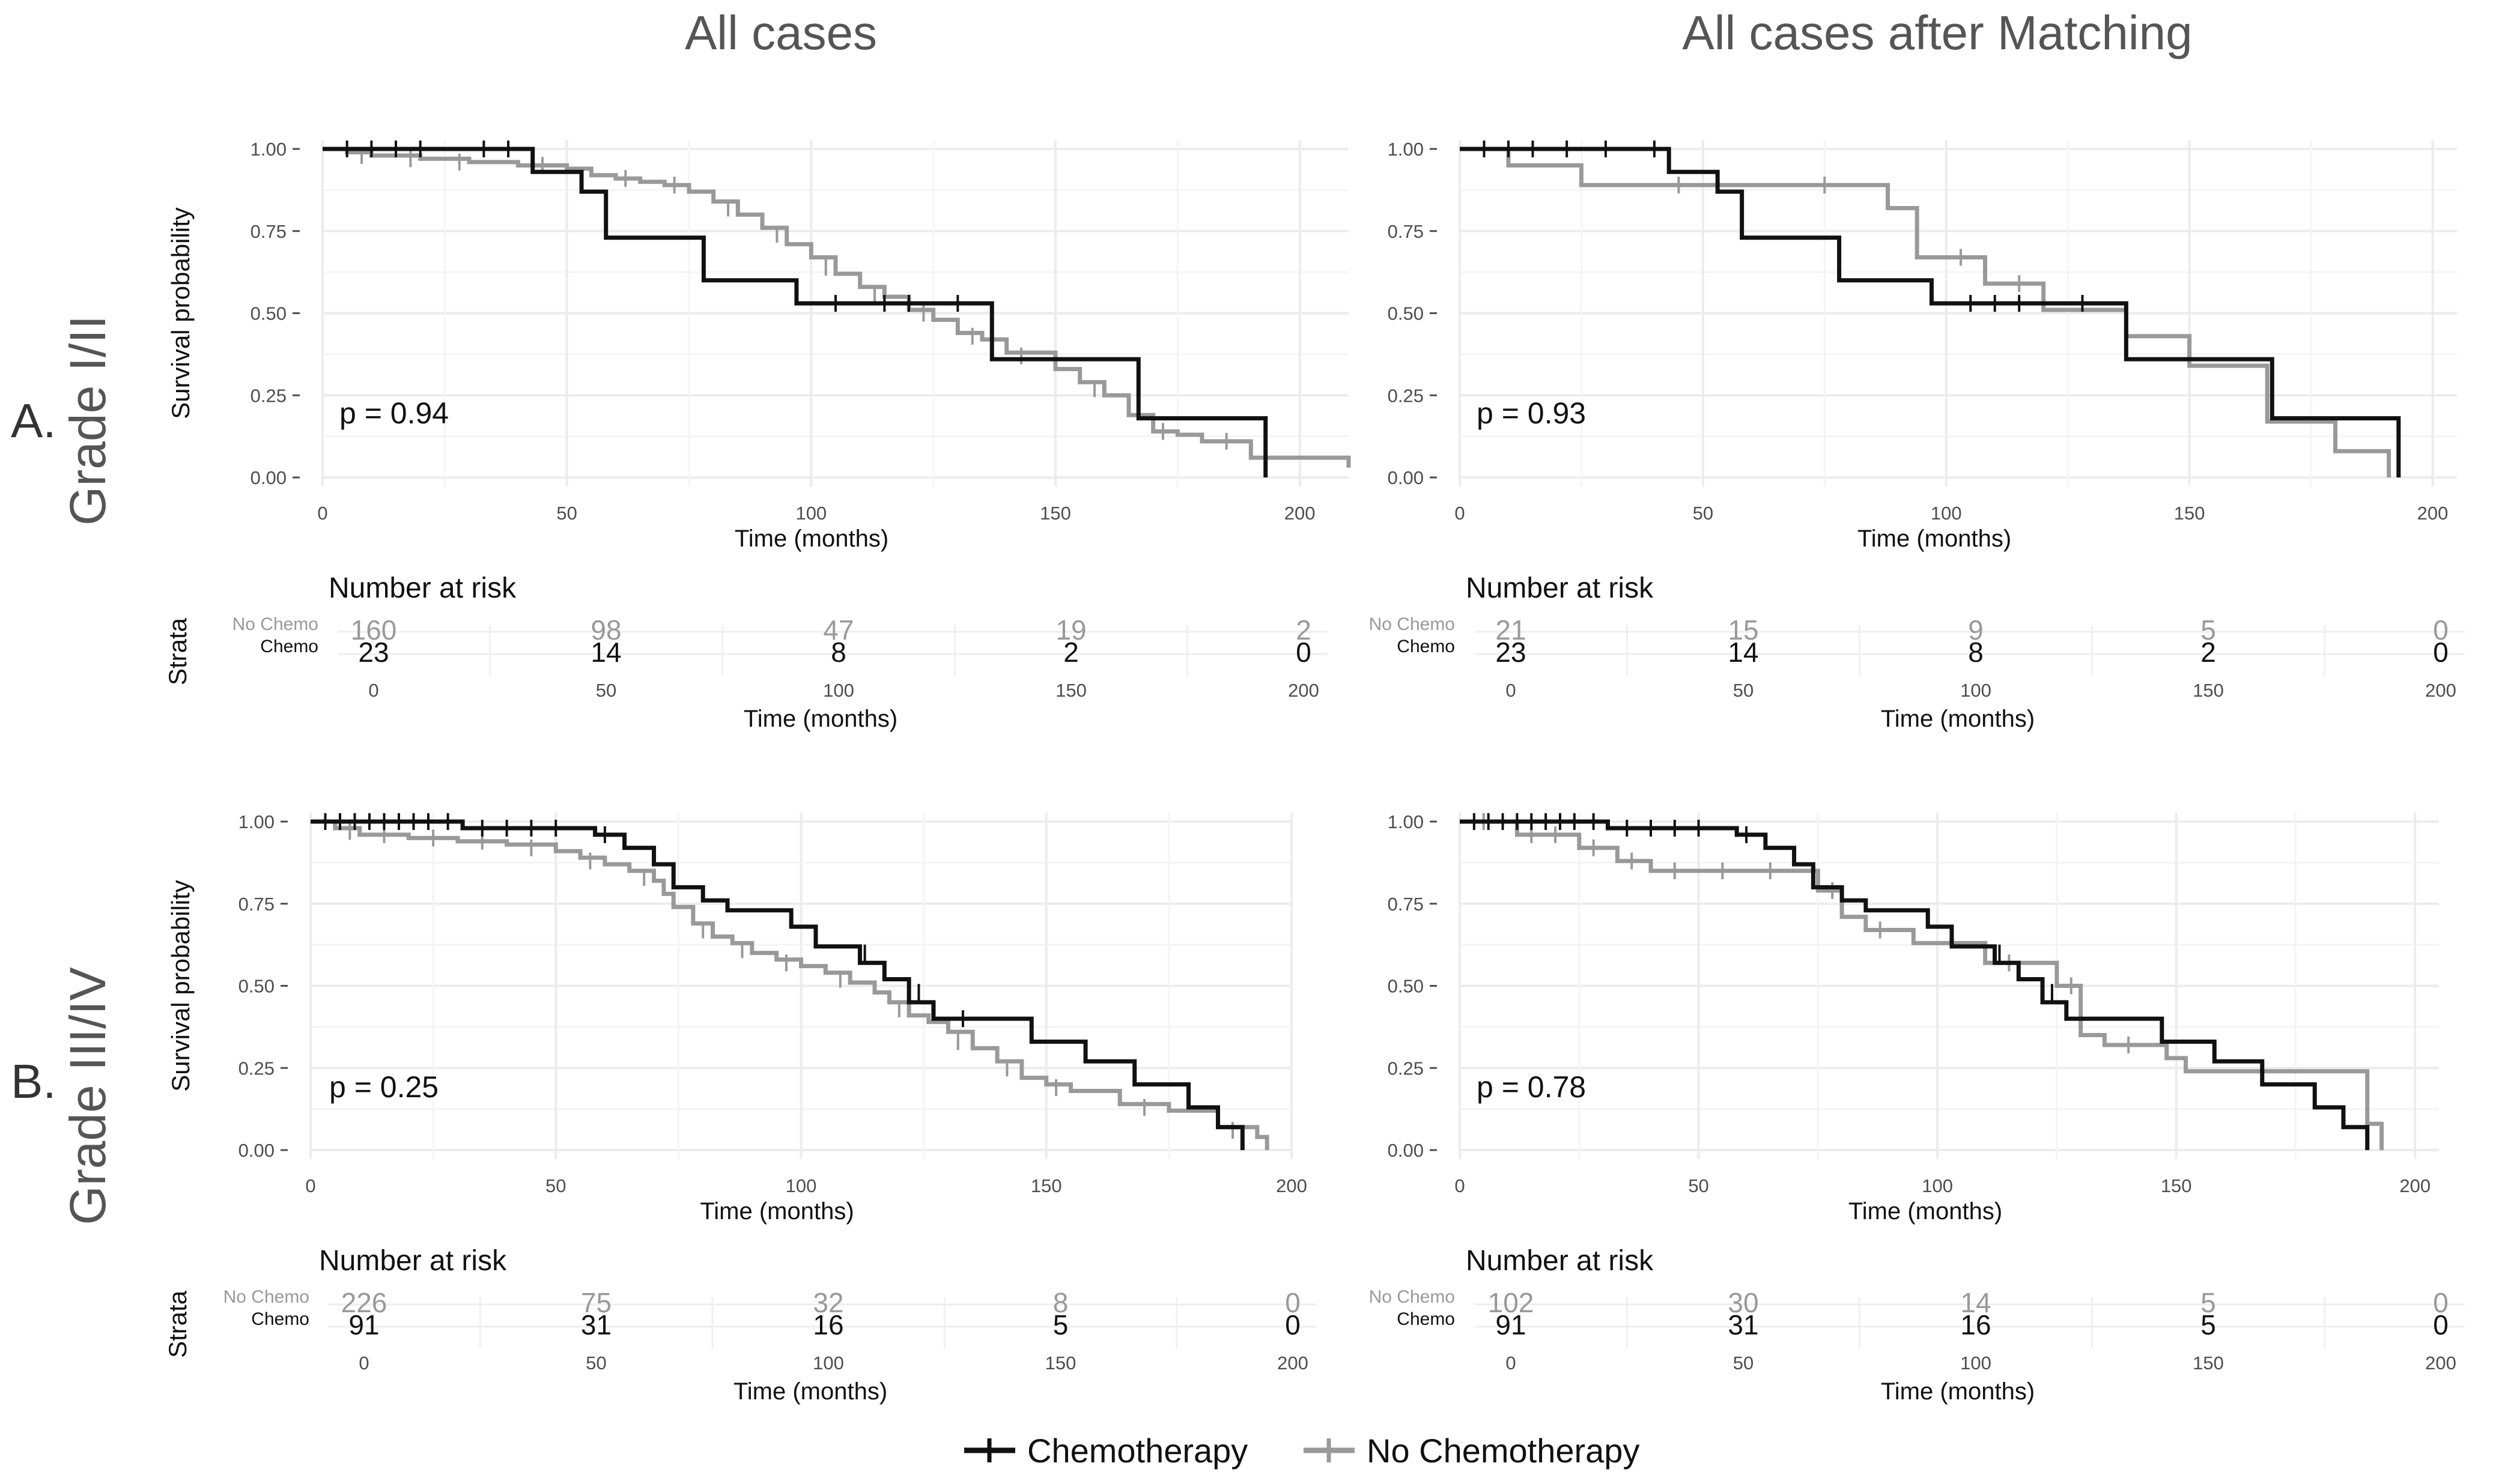 The width and height of the screenshot is (2496, 1484). What do you see at coordinates (1743, 630) in the screenshot?
I see `risk-value-no-chemo: 15` at bounding box center [1743, 630].